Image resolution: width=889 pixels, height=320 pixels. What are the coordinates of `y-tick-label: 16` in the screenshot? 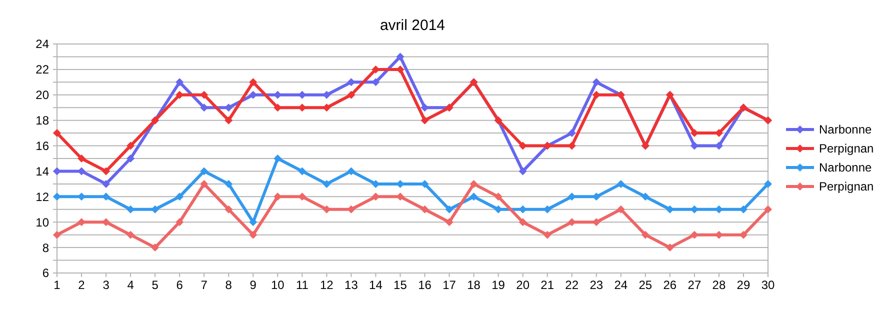 It's located at (43, 145).